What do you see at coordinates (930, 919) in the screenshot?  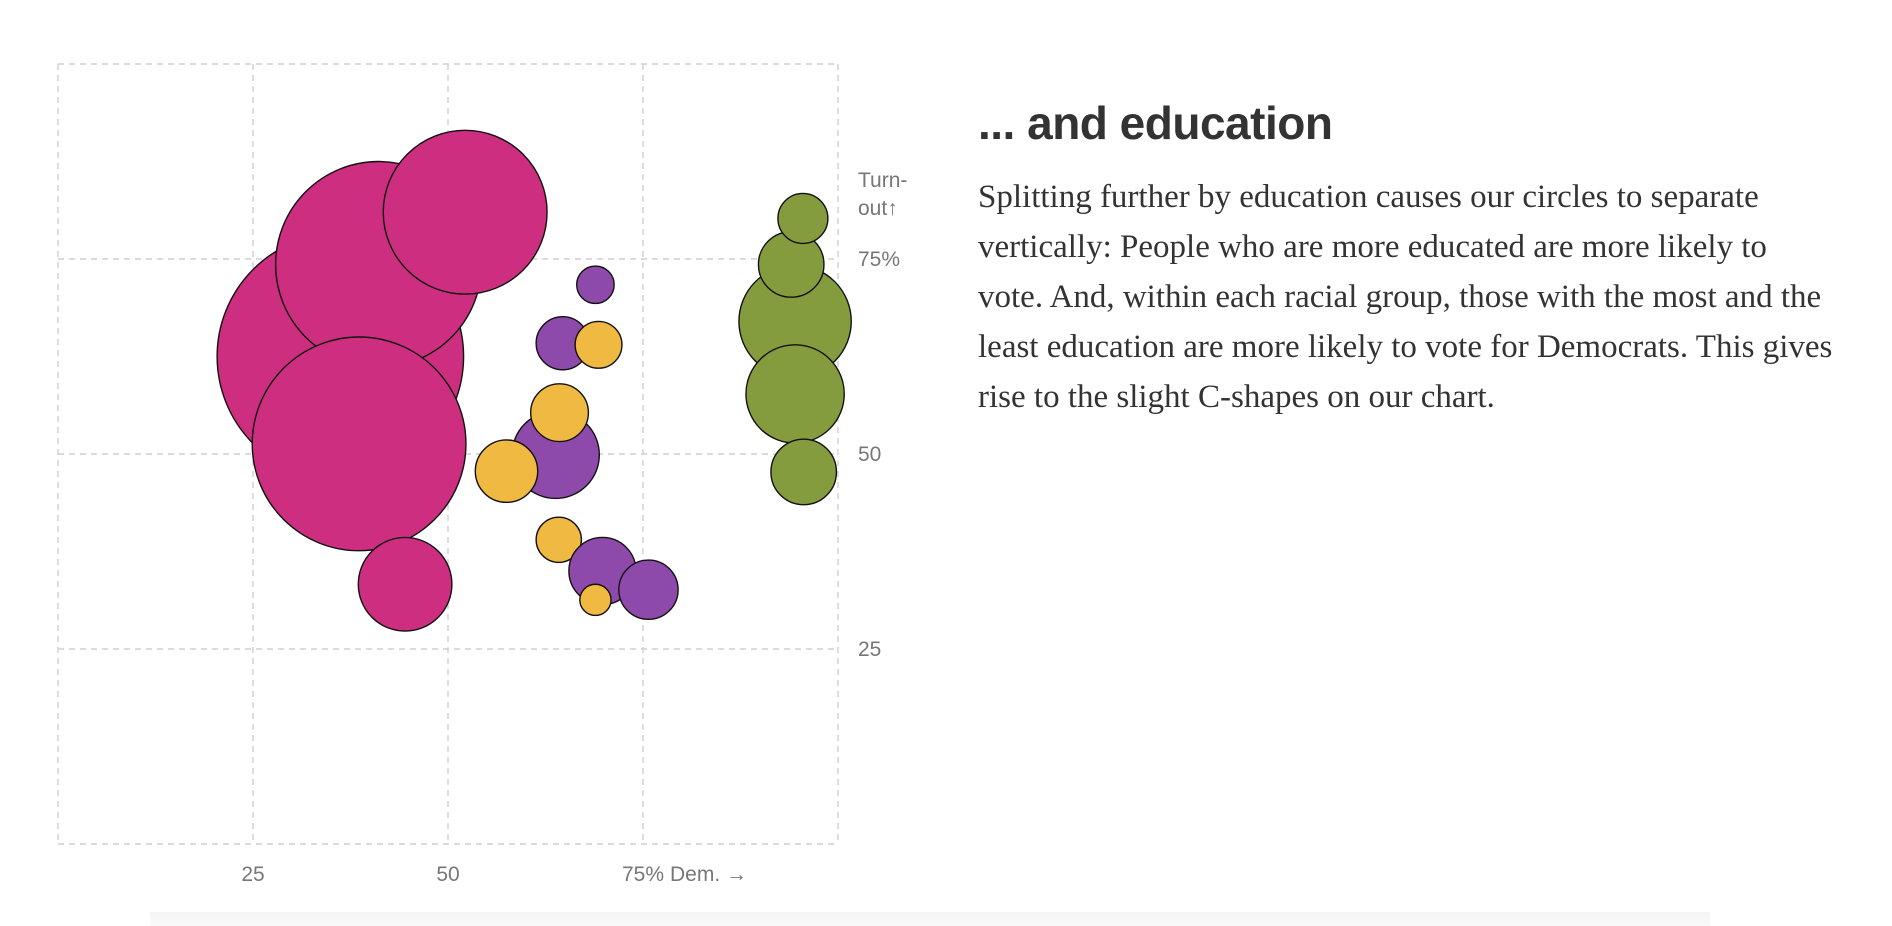 I see `bottom-divider` at bounding box center [930, 919].